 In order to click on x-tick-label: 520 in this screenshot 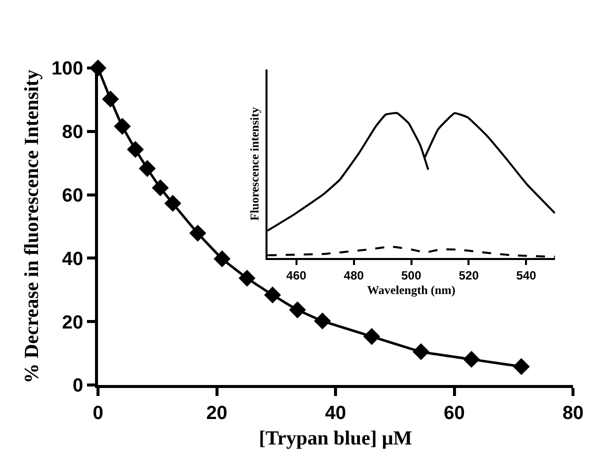, I will do `click(469, 275)`.